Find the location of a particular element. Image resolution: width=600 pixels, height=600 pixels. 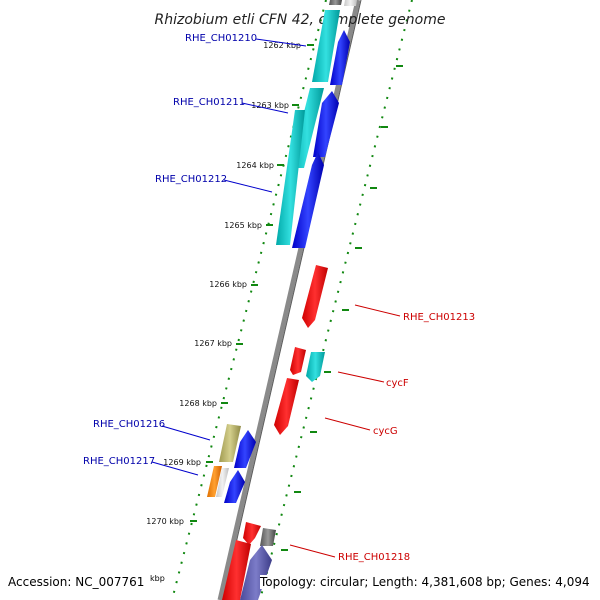

accession-text: Accession: NC_007761 is located at coordinates (76, 582).